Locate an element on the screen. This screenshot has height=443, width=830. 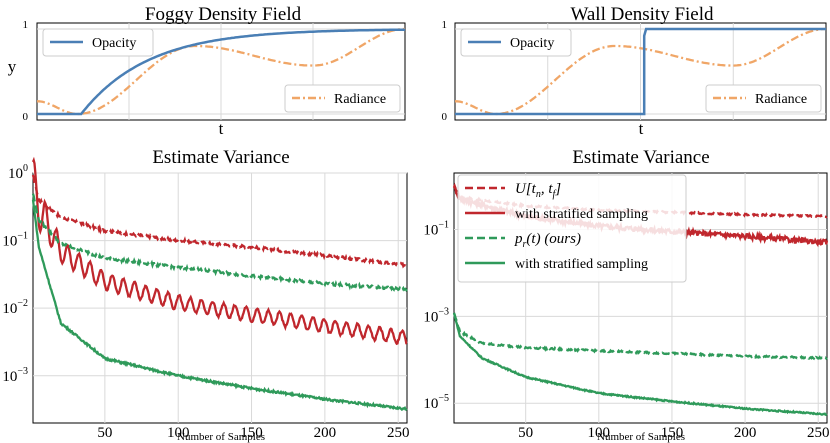
var-wall-ytick-2: 10⁻⁵ is located at coordinates (436, 402).